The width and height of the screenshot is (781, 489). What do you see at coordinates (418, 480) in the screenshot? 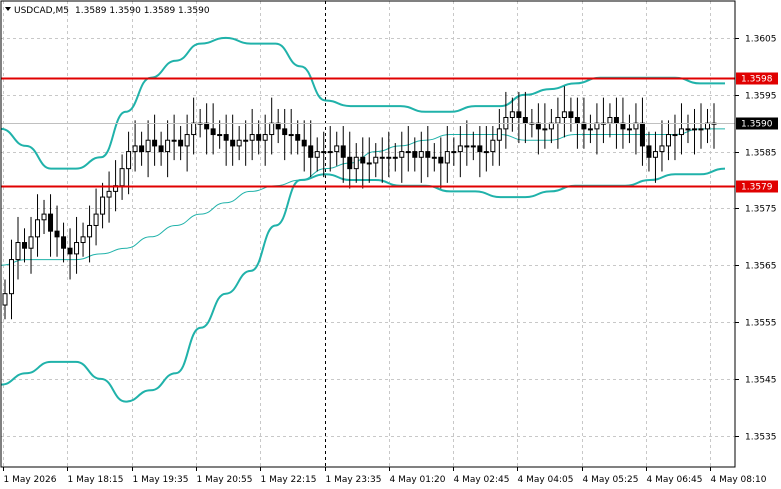
I see `x-tick-label-6: 4 May 01:20` at bounding box center [418, 480].